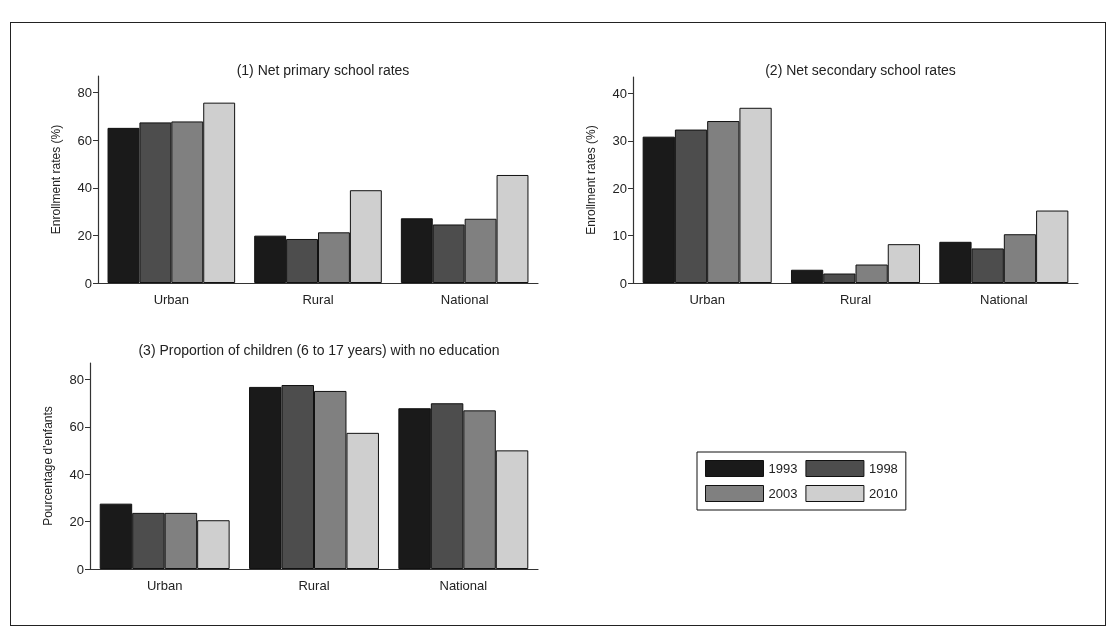 The height and width of the screenshot is (628, 1118). I want to click on legend-label: 2003, so click(783, 493).